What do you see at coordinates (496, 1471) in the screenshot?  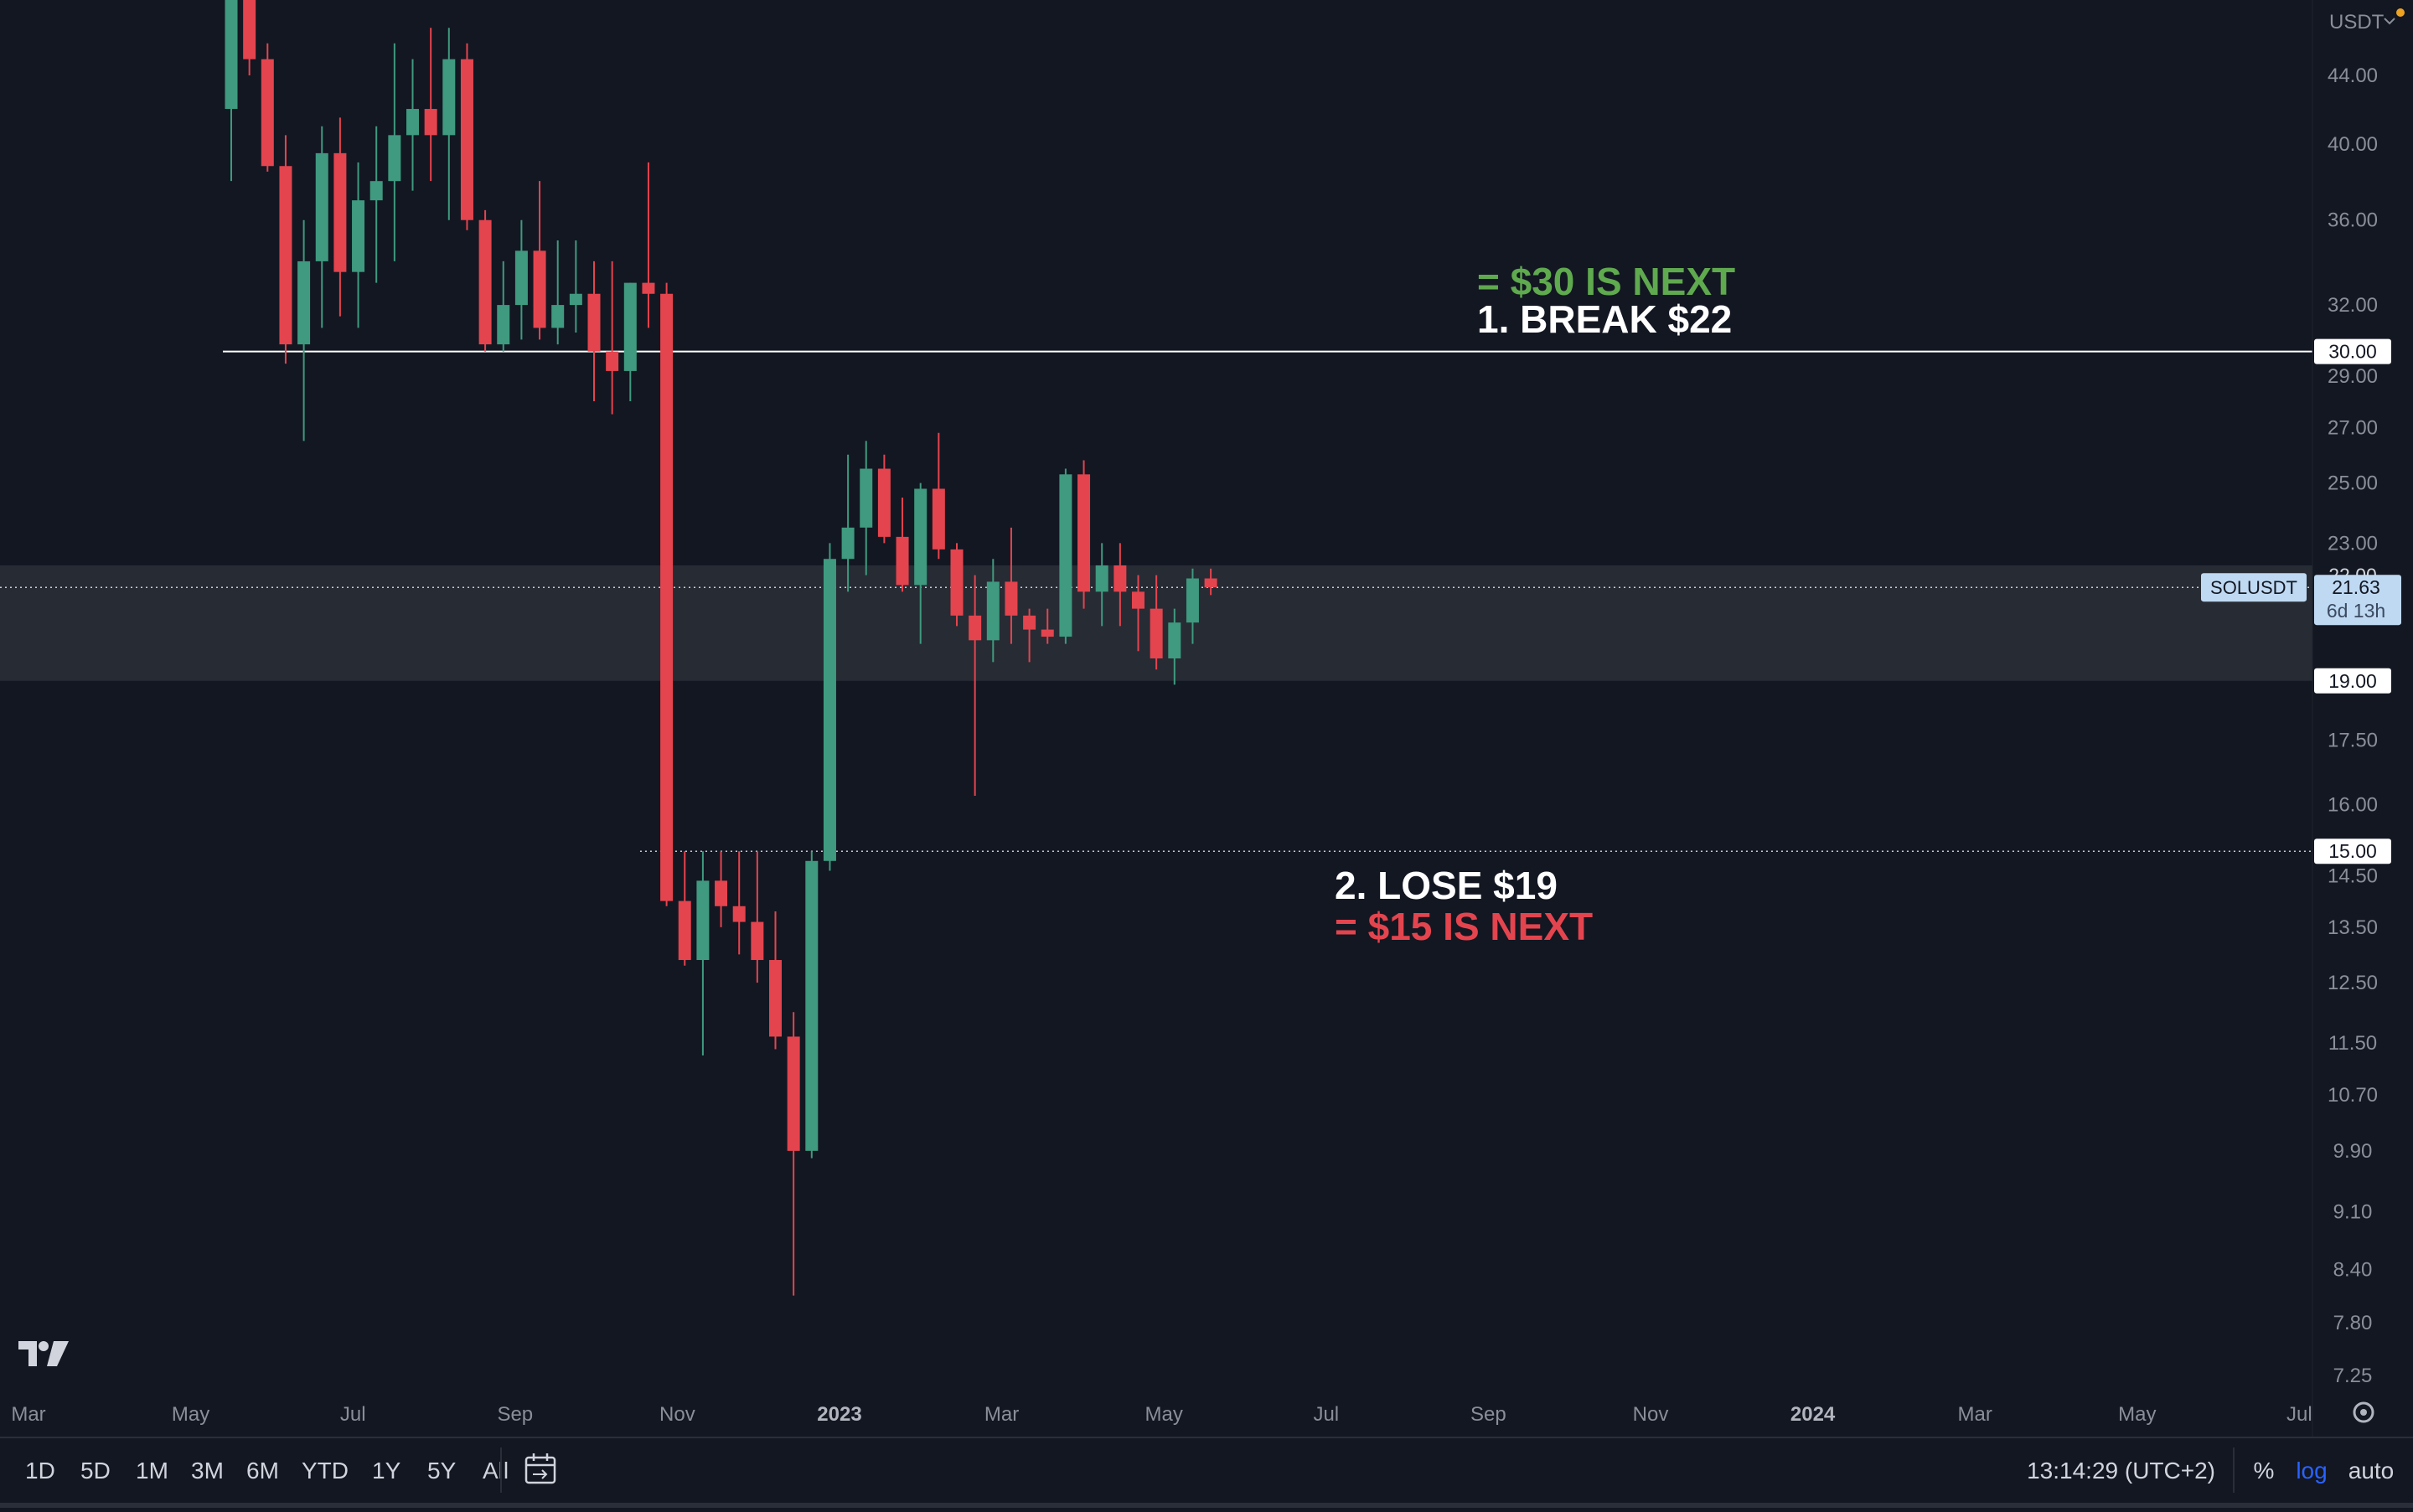 I see `range-button-all: All` at bounding box center [496, 1471].